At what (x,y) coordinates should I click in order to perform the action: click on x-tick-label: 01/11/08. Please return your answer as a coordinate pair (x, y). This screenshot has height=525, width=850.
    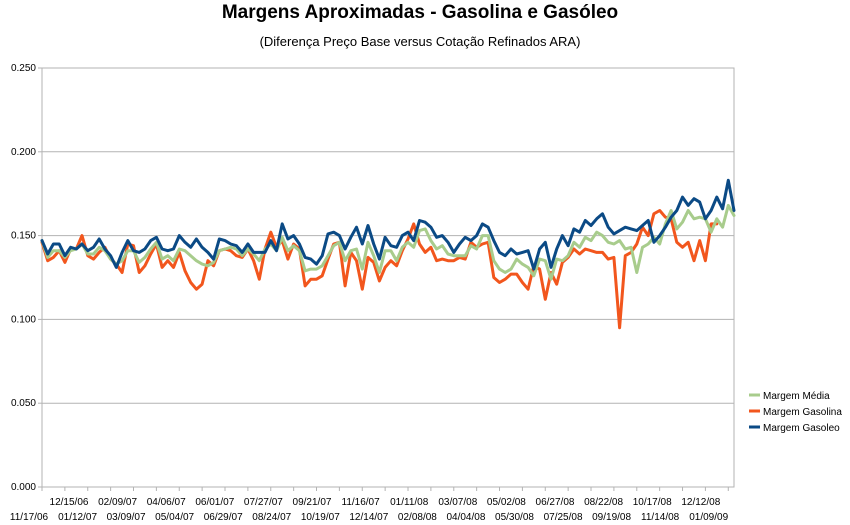
    Looking at the image, I should click on (409, 502).